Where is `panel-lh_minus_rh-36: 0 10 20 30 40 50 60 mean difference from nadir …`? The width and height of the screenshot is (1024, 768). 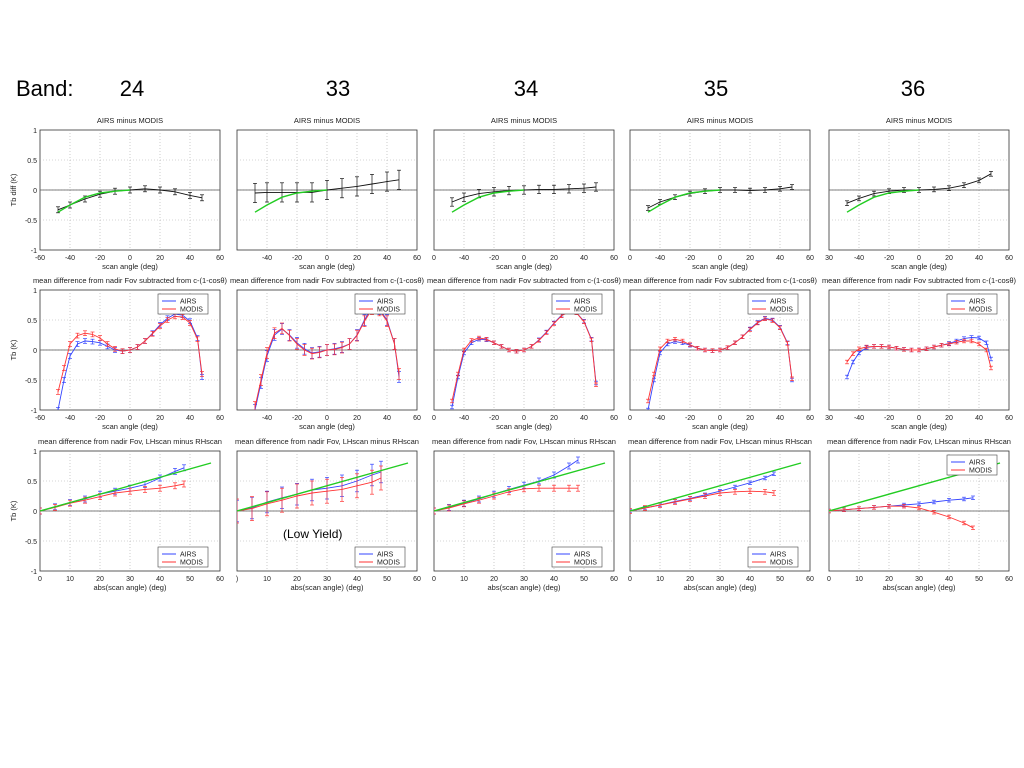
panel-lh_minus_rh-36: 0 10 20 30 40 50 60 mean difference from nadir … is located at coordinates (920, 514).